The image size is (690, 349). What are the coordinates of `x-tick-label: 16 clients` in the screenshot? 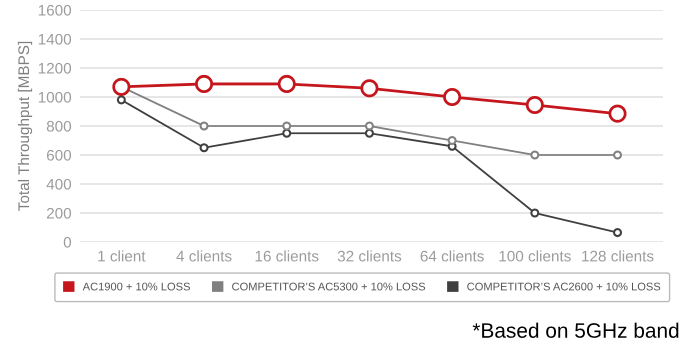 It's located at (287, 256).